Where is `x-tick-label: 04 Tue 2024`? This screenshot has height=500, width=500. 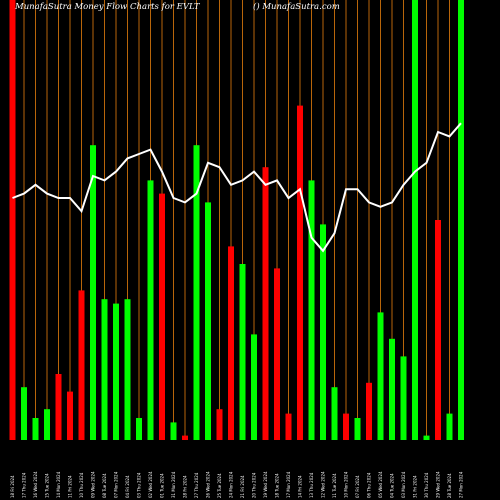
x-tick-label: 04 Tue 2024 is located at coordinates (392, 485).